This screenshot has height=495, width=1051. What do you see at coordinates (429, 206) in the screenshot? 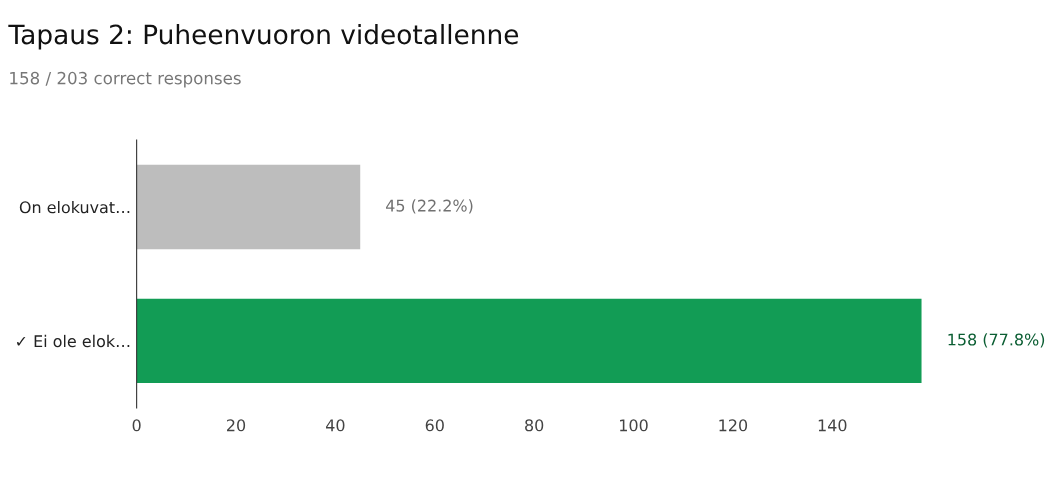
I see `data-label: 45 (22.2%)` at bounding box center [429, 206].